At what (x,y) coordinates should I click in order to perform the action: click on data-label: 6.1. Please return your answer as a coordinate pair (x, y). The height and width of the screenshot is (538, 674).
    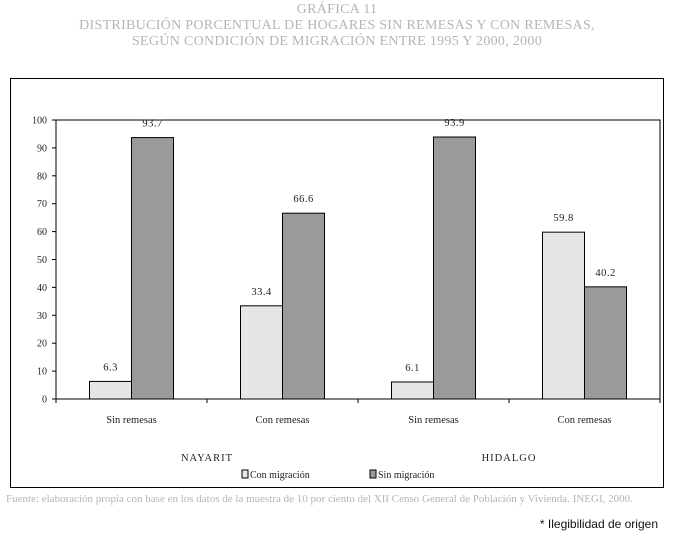
    Looking at the image, I should click on (412, 368).